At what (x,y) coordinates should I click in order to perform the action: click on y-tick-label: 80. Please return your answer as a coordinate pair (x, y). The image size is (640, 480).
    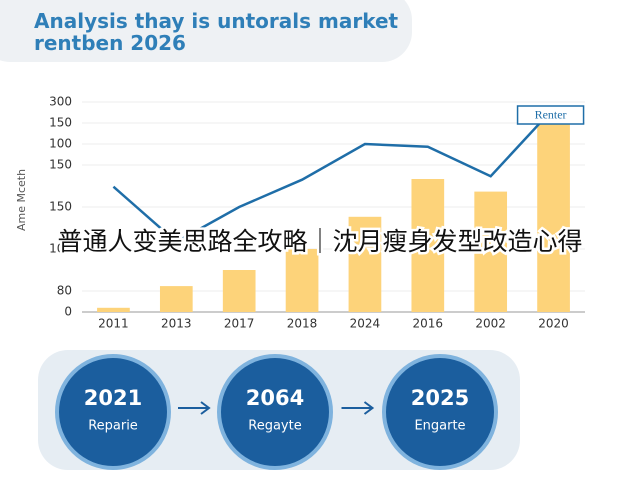
    Looking at the image, I should click on (64, 291).